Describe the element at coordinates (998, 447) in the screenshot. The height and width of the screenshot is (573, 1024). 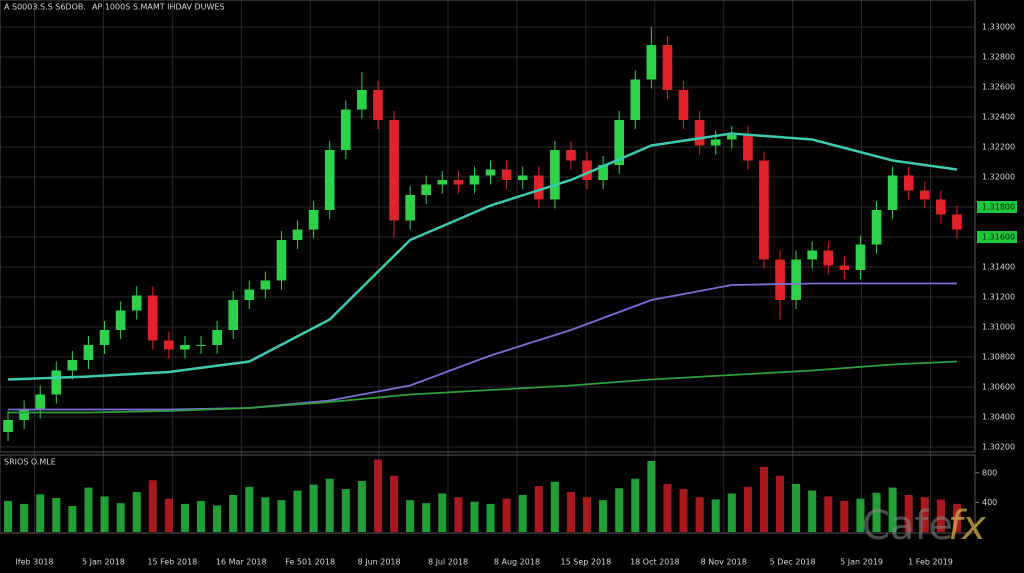
I see `y-tick-label: 1.30200` at that location.